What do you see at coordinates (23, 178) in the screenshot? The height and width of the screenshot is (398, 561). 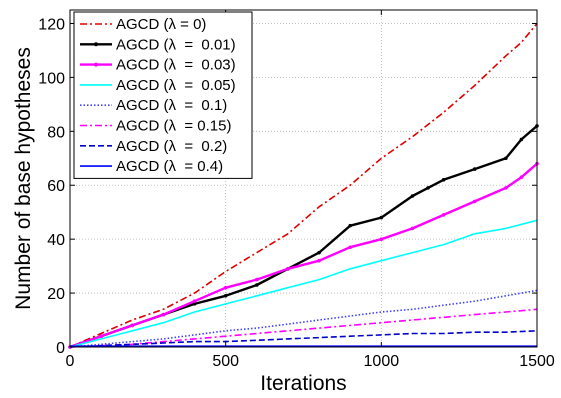 I see `y-axis-label: Number of base hypotheses` at bounding box center [23, 178].